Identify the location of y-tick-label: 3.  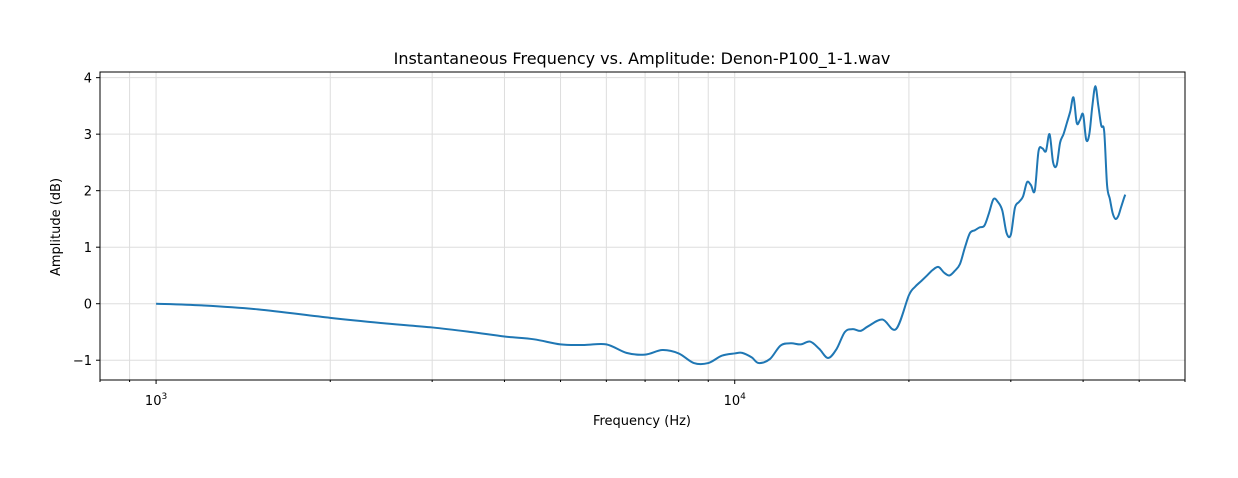
(88, 135).